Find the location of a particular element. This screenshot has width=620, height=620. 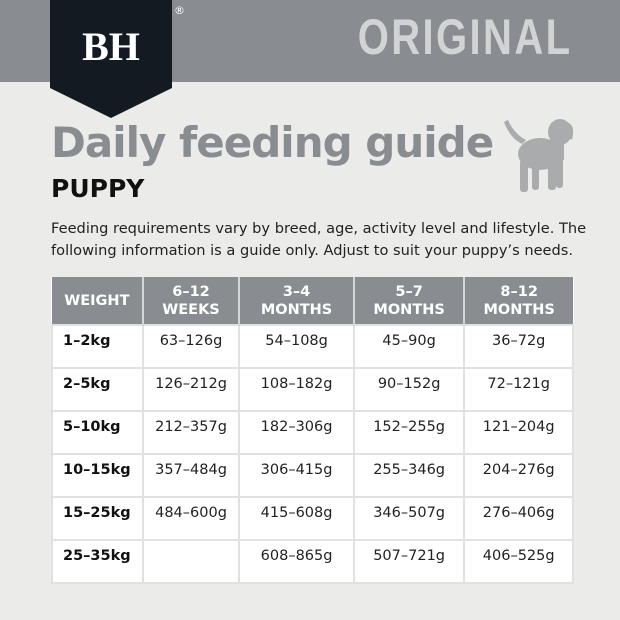

column-header: 6–12 WEEKS is located at coordinates (191, 301).